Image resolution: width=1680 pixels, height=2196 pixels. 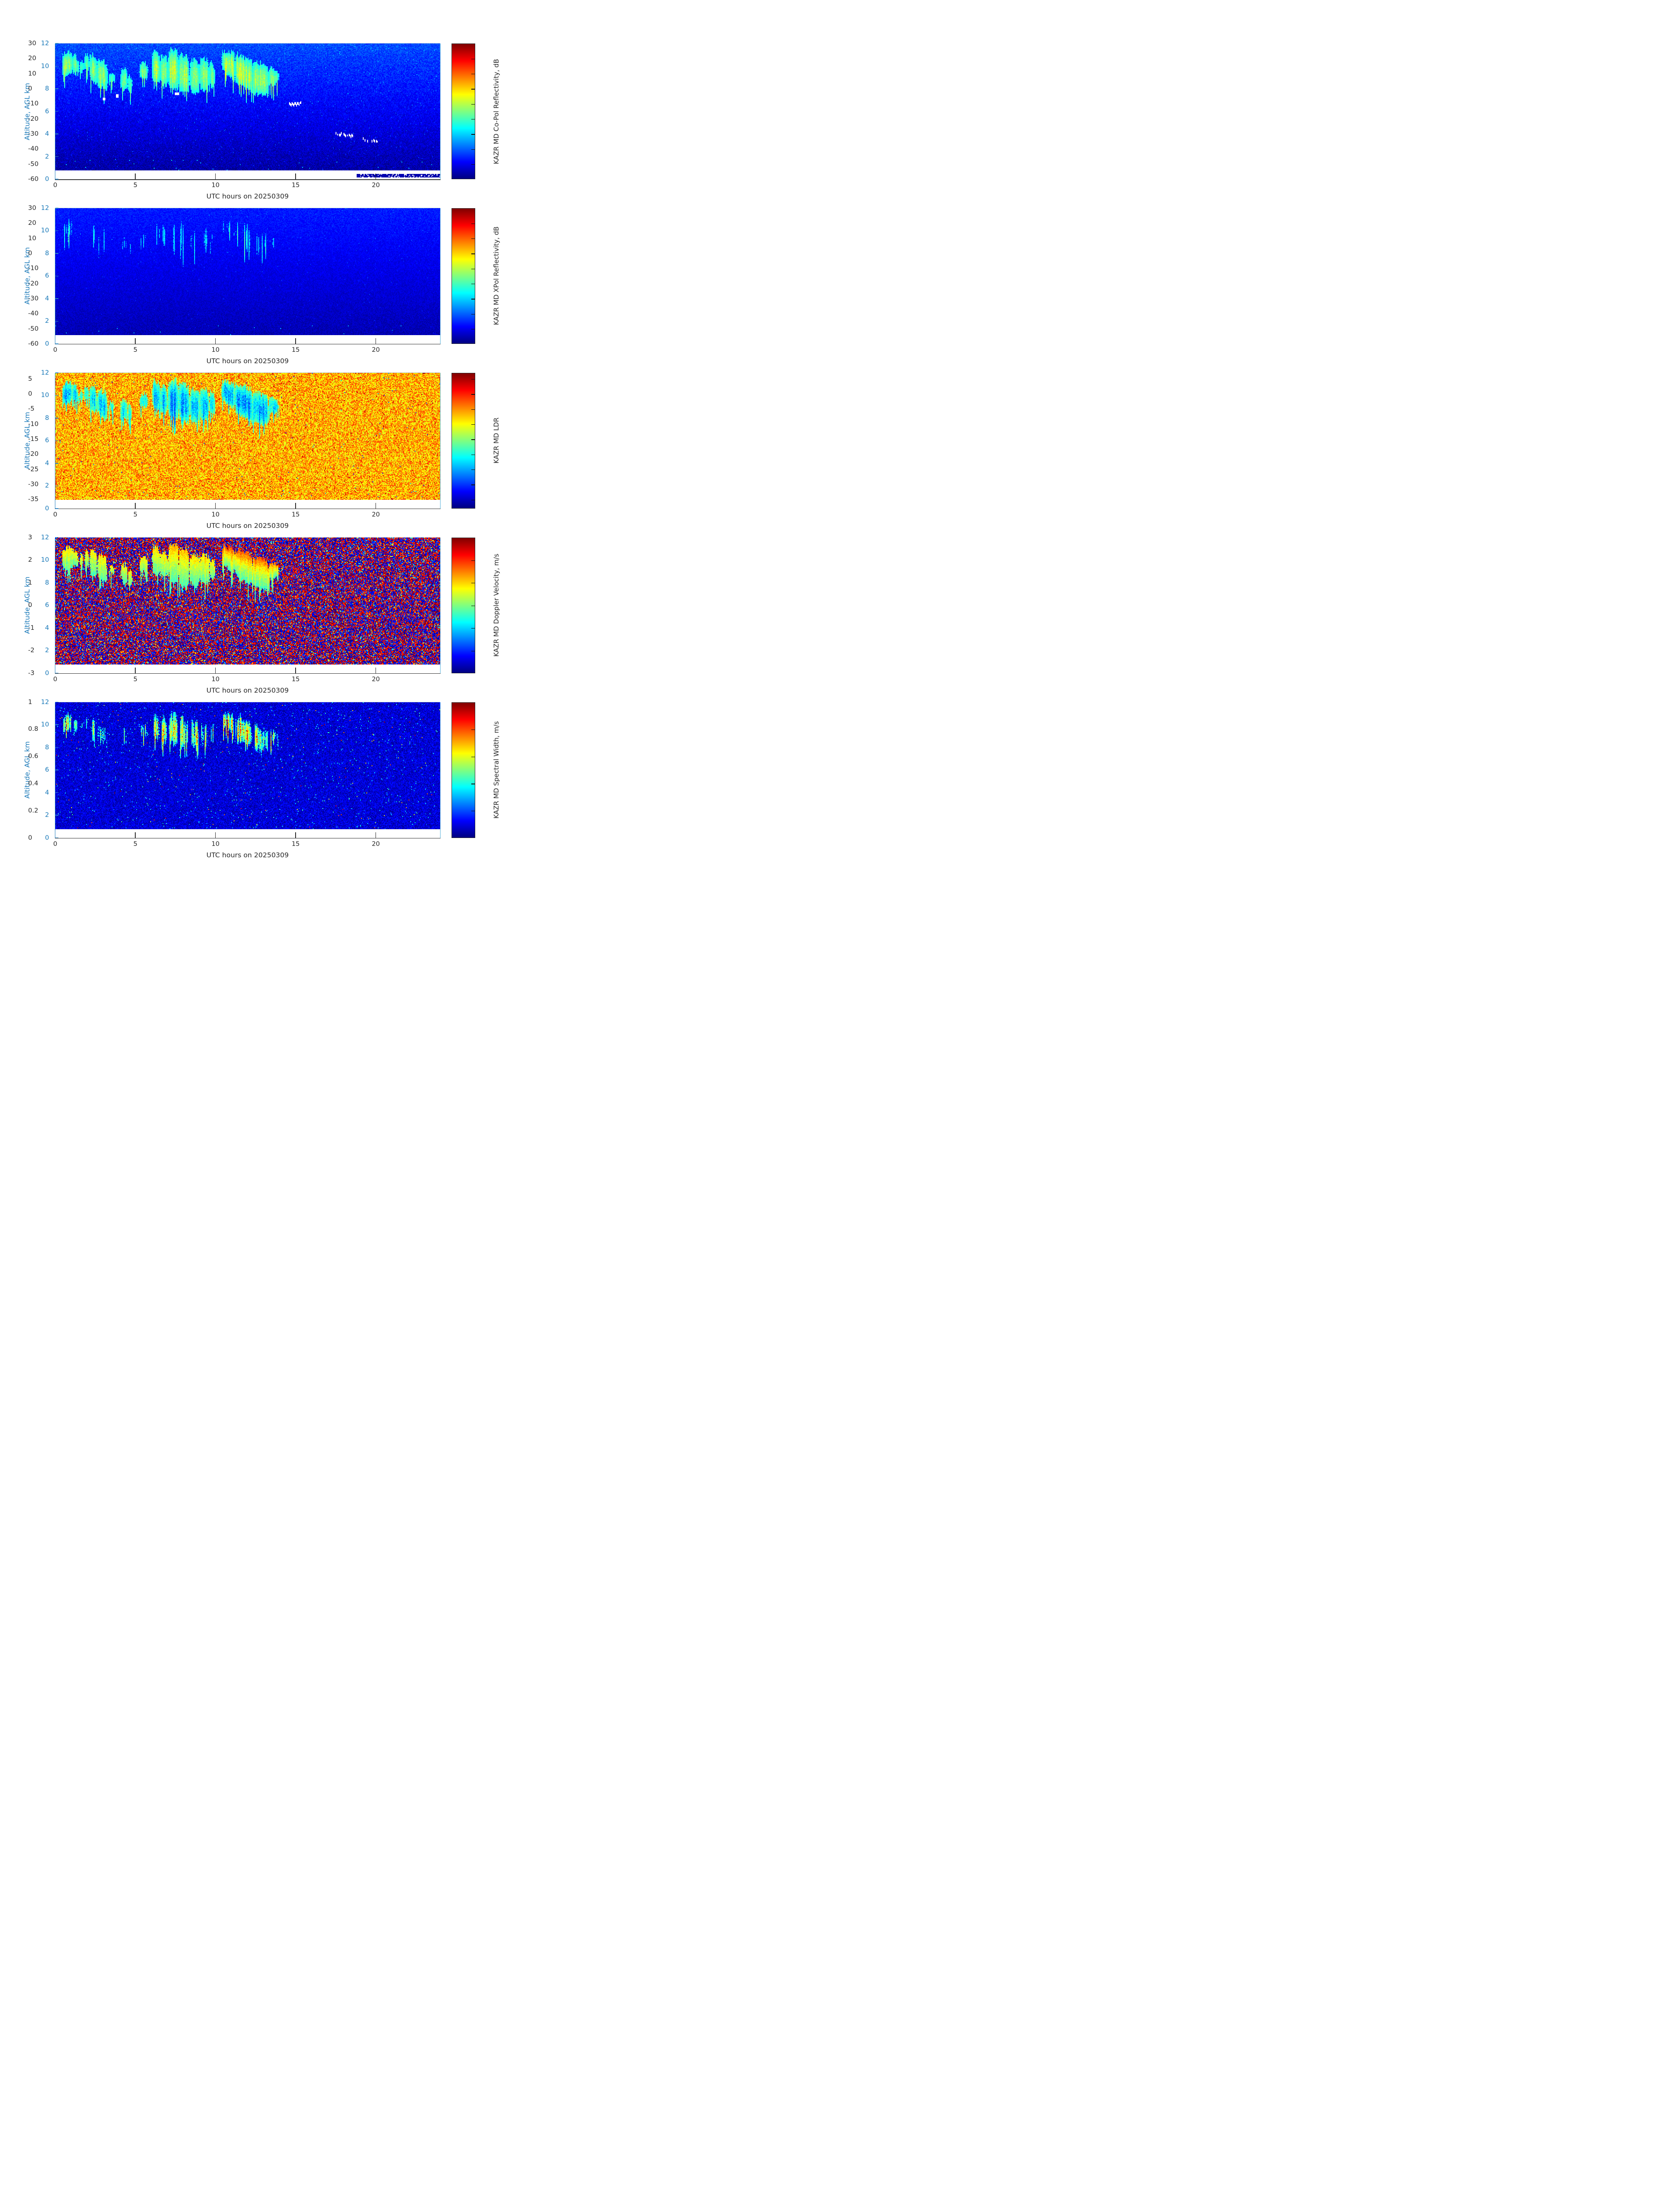 I want to click on colorbar-label: KAZR MD Doppler Velocity, m/s, so click(x=496, y=605).